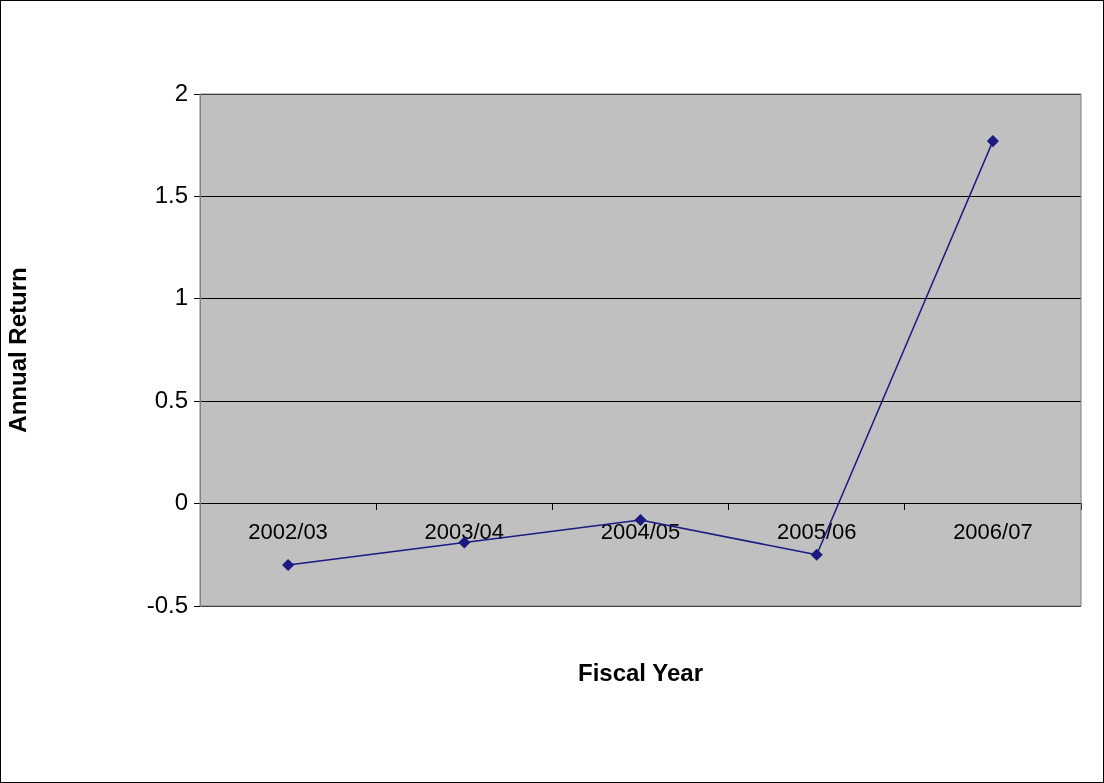 This screenshot has height=783, width=1104. What do you see at coordinates (993, 531) in the screenshot?
I see `x-tick-label: 2006/07` at bounding box center [993, 531].